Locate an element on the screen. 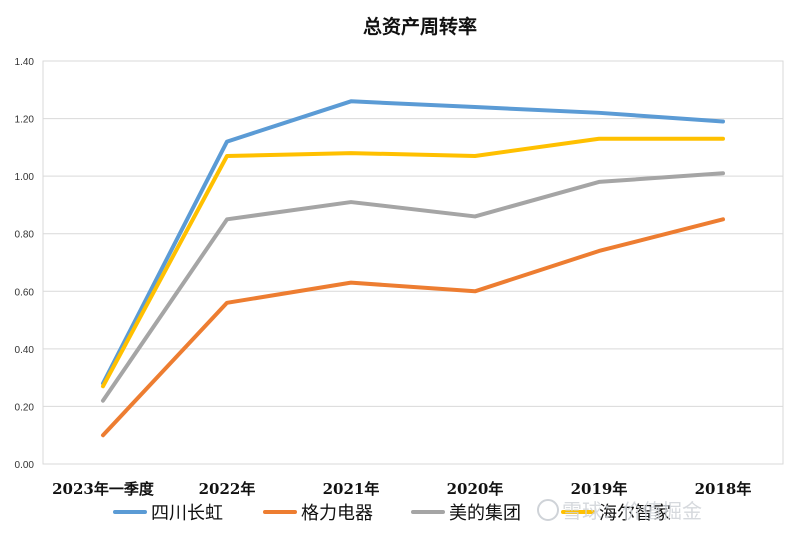 This screenshot has height=535, width=800. legend-label-0: 四川长虹 is located at coordinates (187, 513).